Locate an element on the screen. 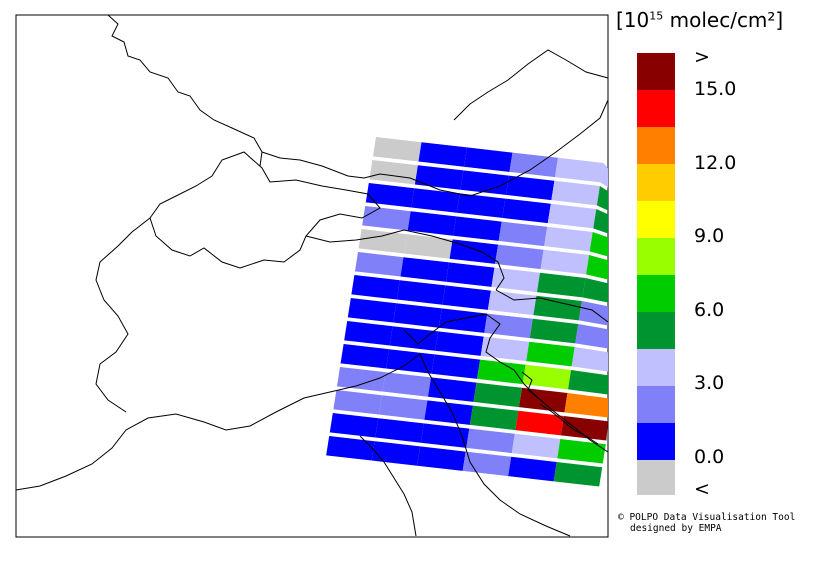  legend-tick-label: 6.0 is located at coordinates (709, 310).